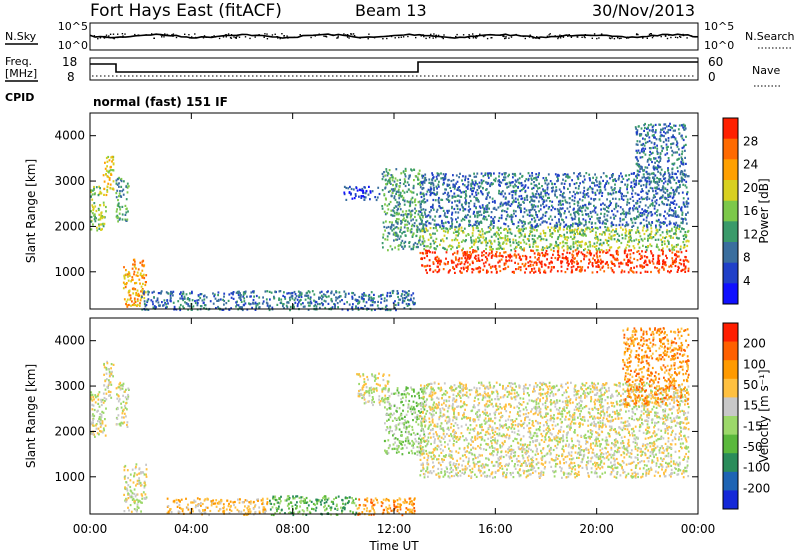 The width and height of the screenshot is (800, 554). I want to click on power-colorbar-tick: 4, so click(747, 281).